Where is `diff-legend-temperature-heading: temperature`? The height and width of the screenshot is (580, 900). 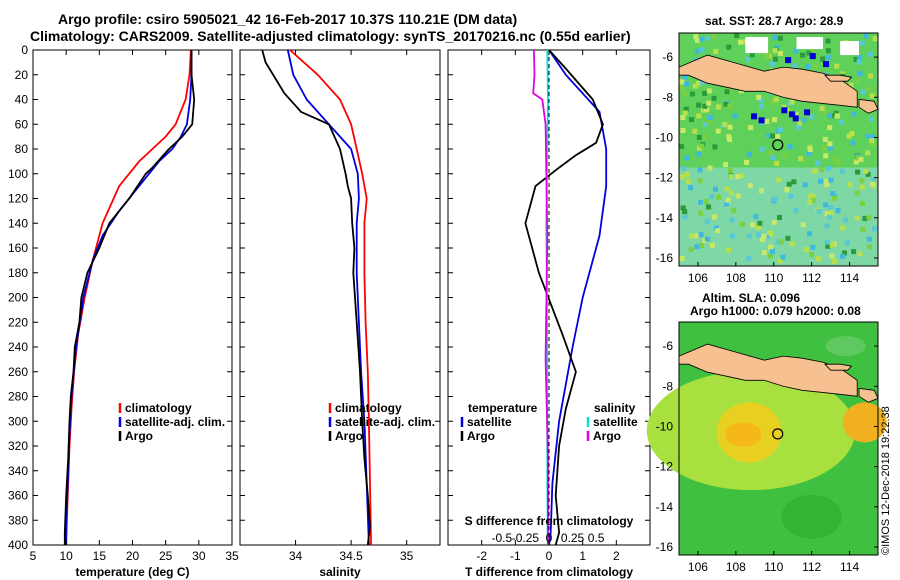 diff-legend-temperature-heading: temperature is located at coordinates (503, 408).